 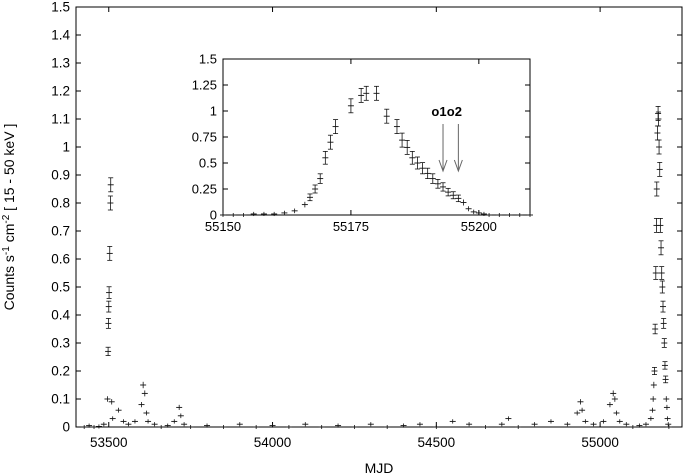 I want to click on main-ytick-label: 0.9, so click(x=60, y=175).